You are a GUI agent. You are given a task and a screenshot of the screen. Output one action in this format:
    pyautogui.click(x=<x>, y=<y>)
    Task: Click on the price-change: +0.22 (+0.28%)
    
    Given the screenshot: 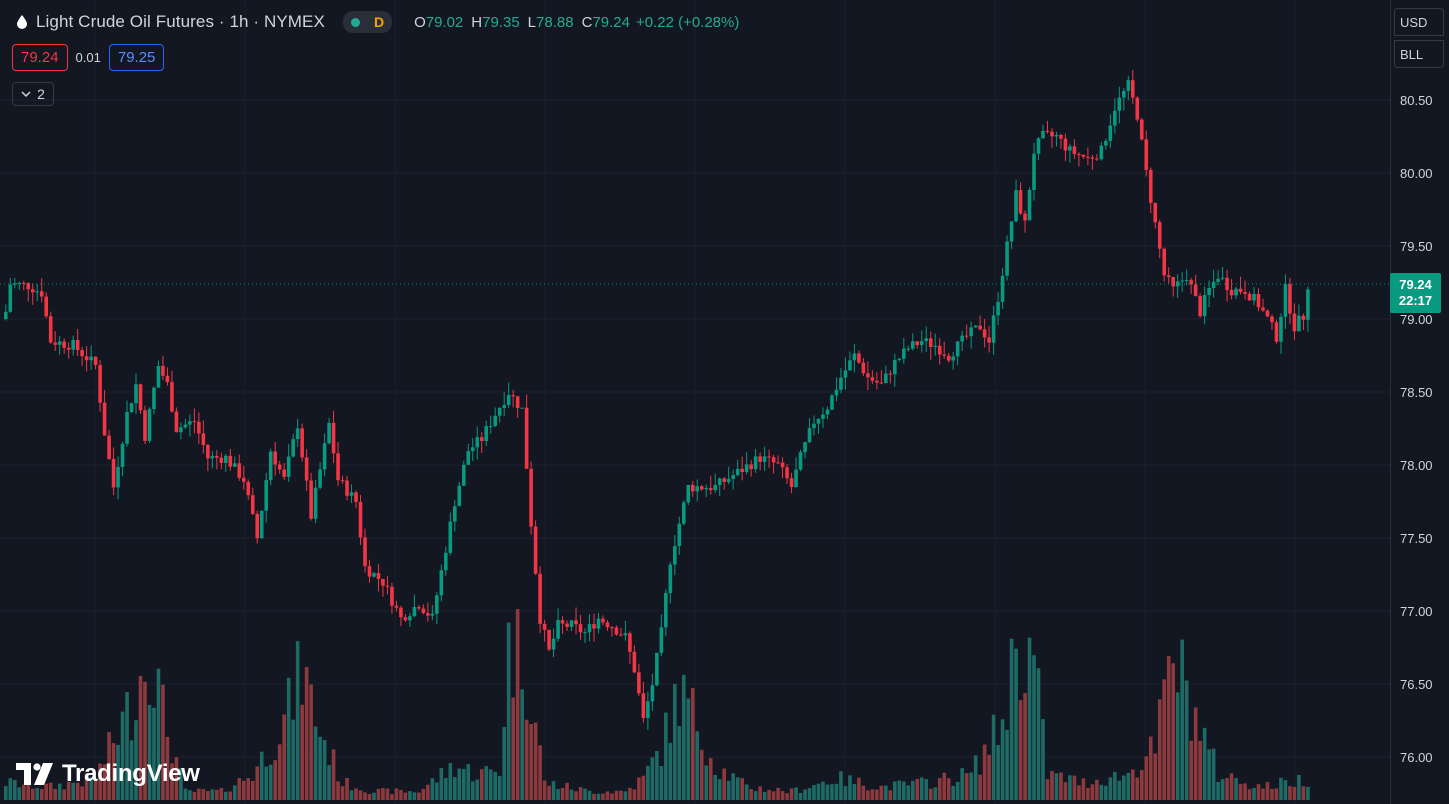 What is the action you would take?
    pyautogui.click(x=687, y=22)
    